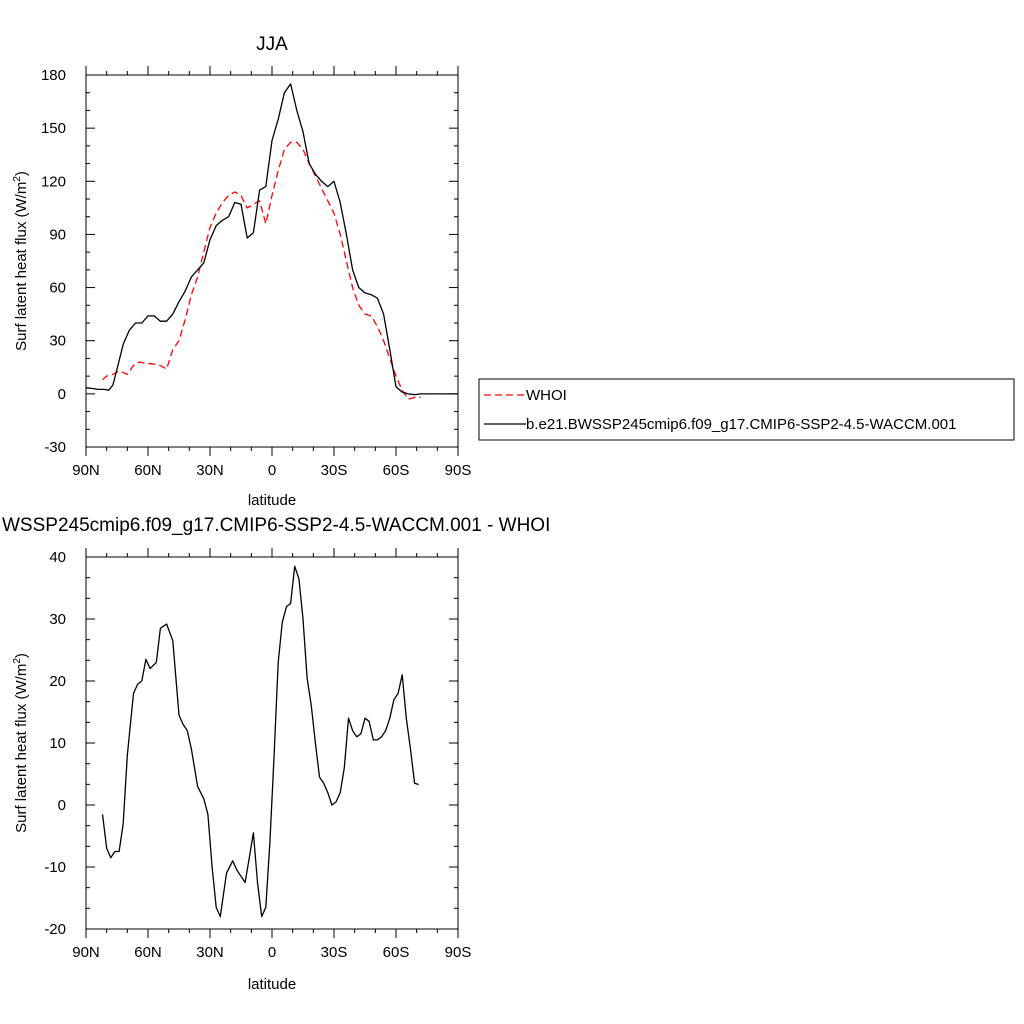 This screenshot has width=1024, height=1024. Describe the element at coordinates (272, 500) in the screenshot. I see `top-x-axis-label: latitude` at that location.